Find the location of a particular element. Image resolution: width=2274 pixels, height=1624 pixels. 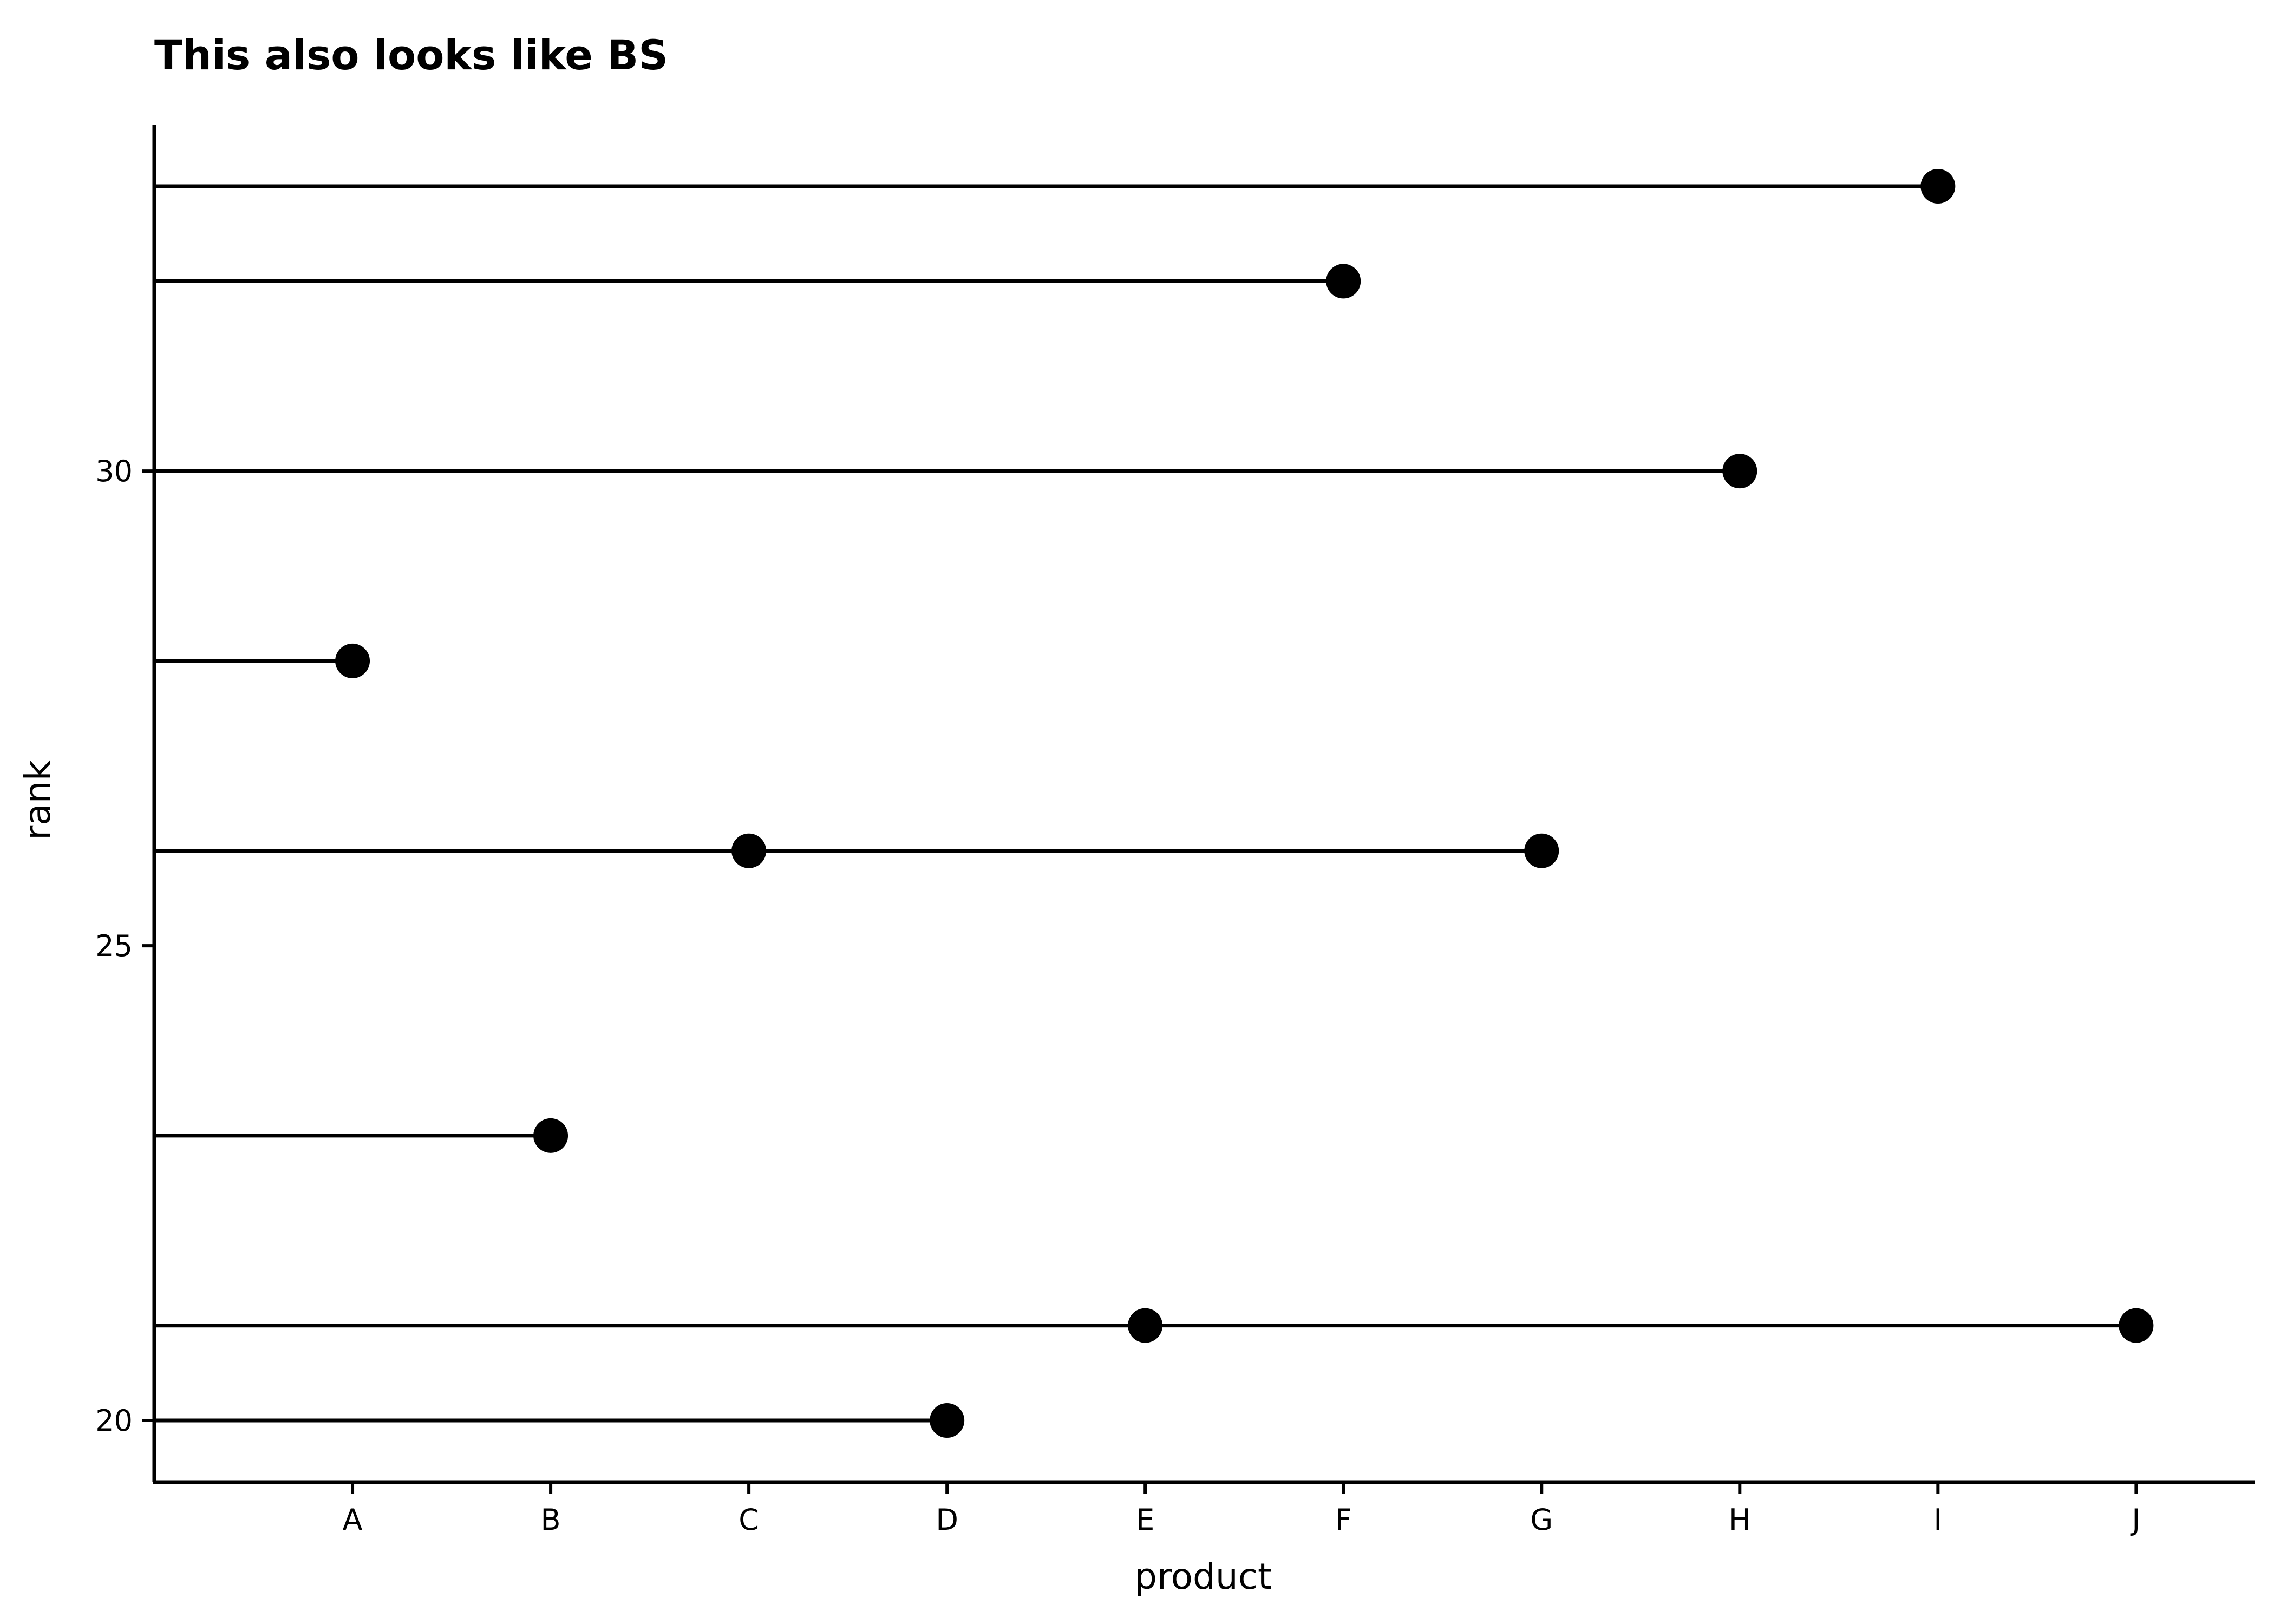

y-tick-label-20: 20 is located at coordinates (114, 1421).